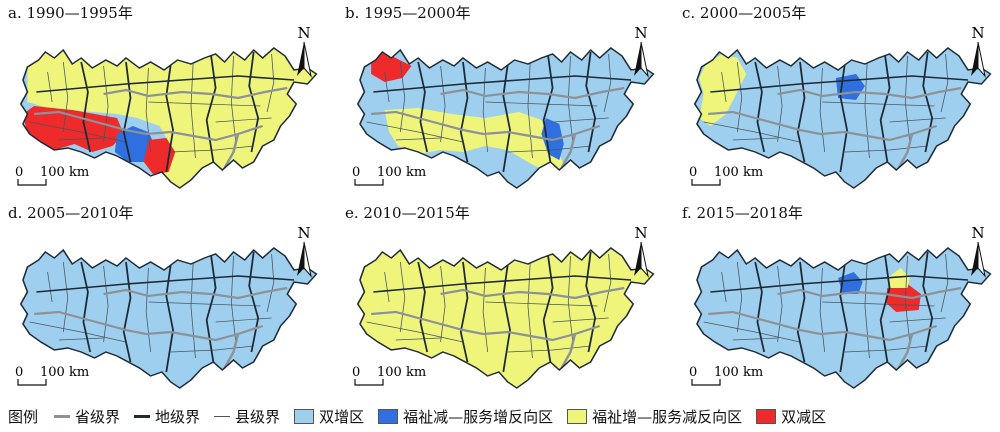  Describe the element at coordinates (142, 416) in the screenshot. I see `prefecture-line-swatch` at that location.